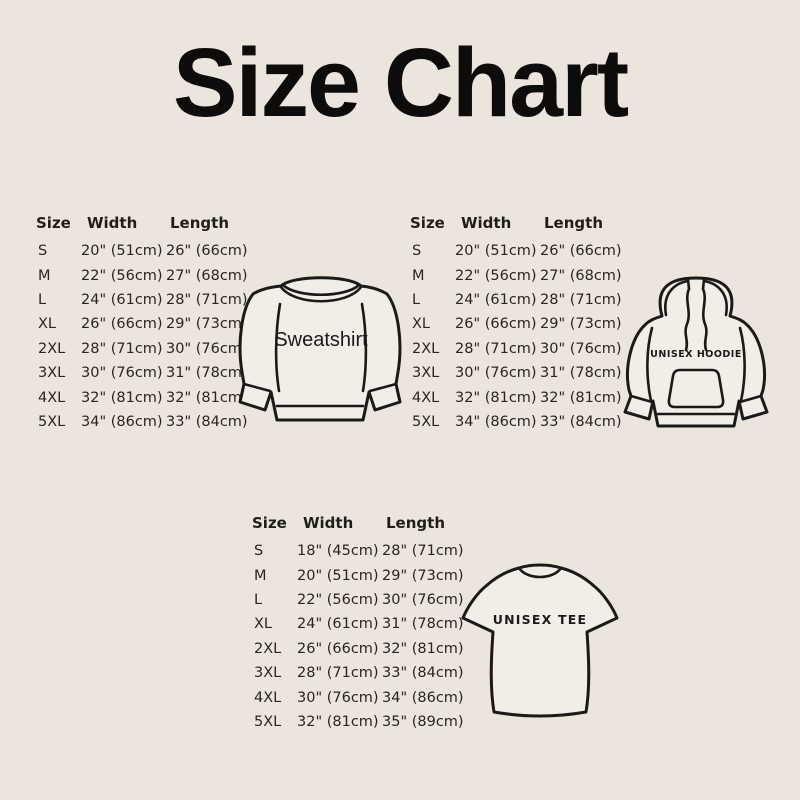 Image resolution: width=800 pixels, height=800 pixels. What do you see at coordinates (696, 297) in the screenshot?
I see `hood-inner-lines` at bounding box center [696, 297].